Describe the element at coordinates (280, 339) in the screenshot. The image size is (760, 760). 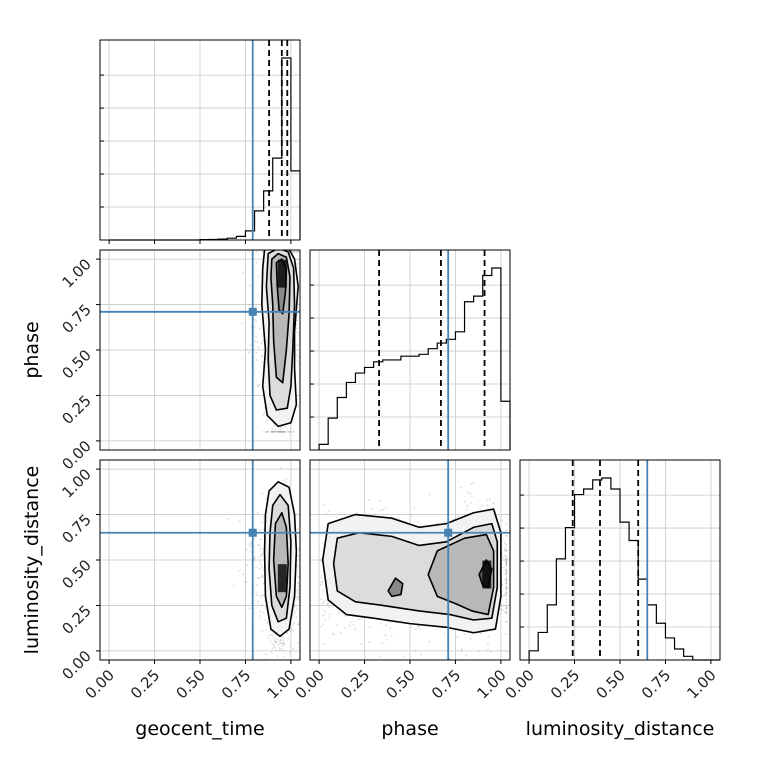
I see `contour-line` at that location.